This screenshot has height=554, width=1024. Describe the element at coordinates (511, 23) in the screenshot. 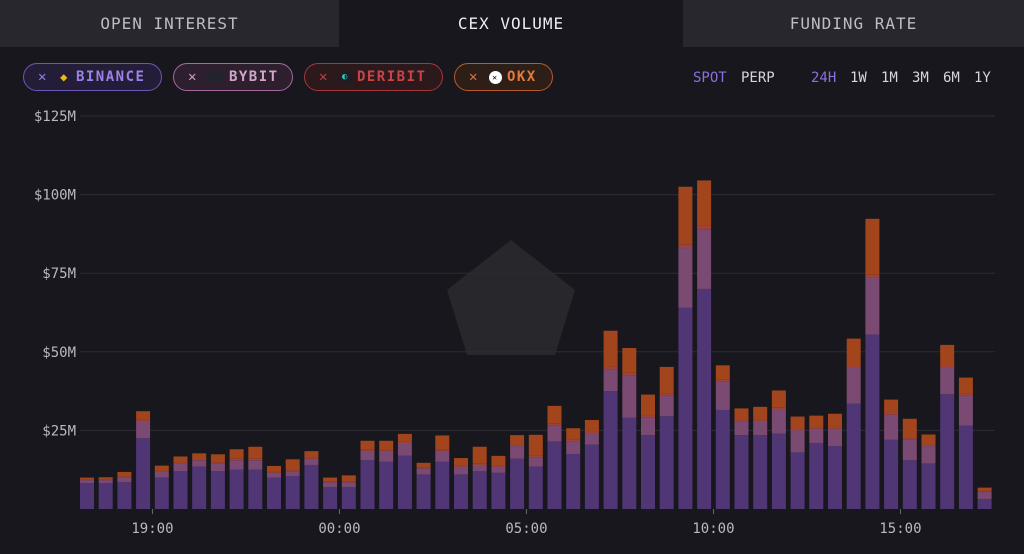

I see `tab-cex-volume: CEX VOLUME` at that location.